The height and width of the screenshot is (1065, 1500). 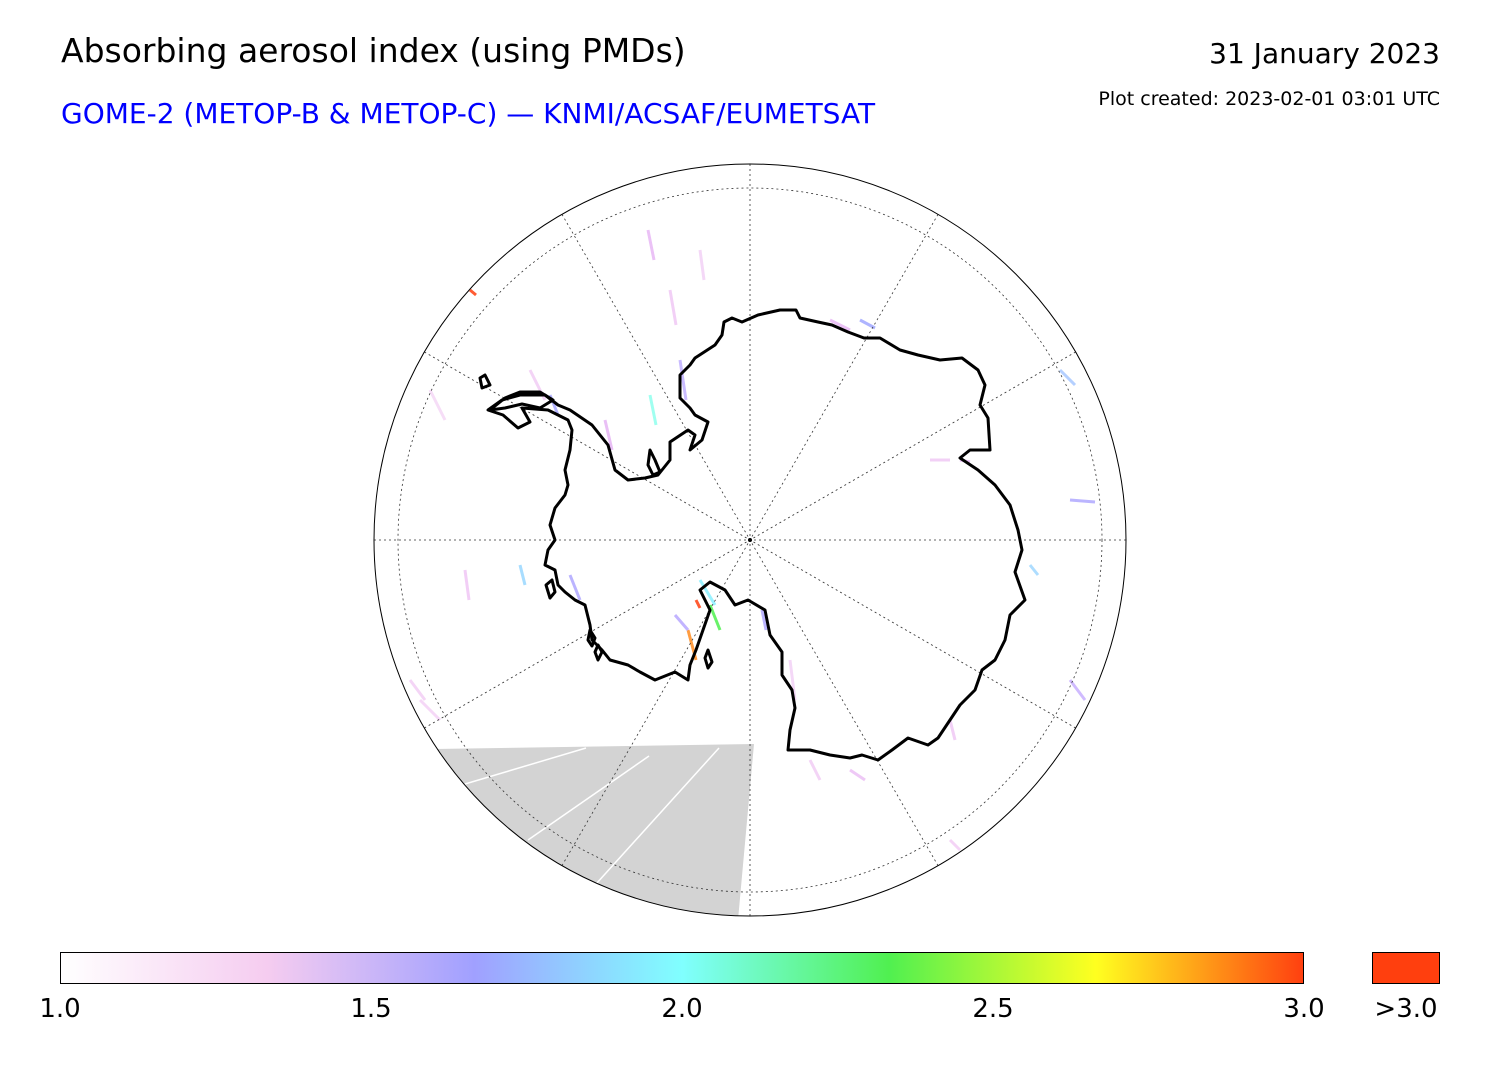 I want to click on south-pole-marker, so click(x=750, y=540).